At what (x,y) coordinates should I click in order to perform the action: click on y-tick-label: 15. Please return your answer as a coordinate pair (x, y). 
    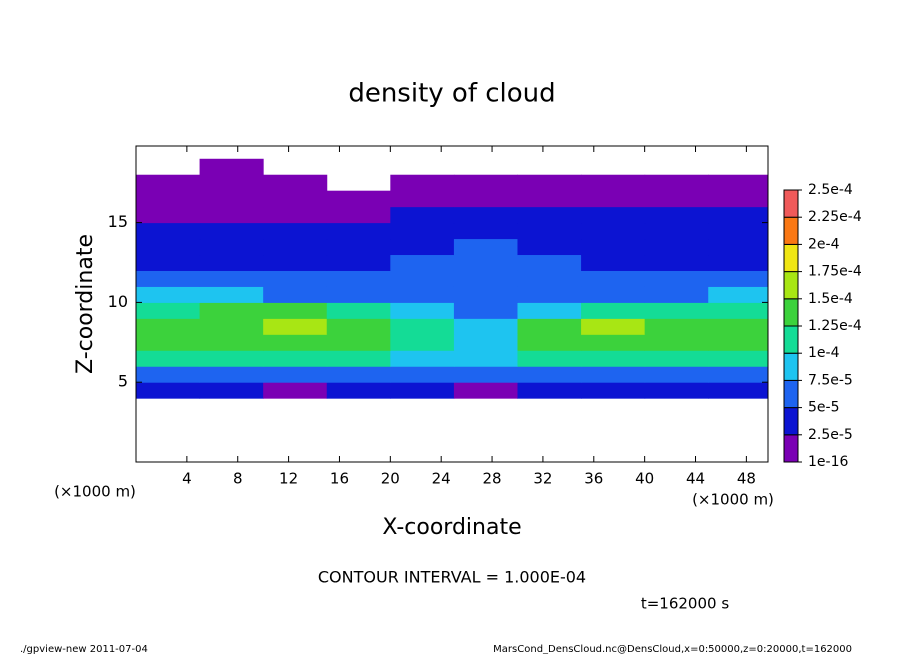
    Looking at the image, I should click on (118, 221).